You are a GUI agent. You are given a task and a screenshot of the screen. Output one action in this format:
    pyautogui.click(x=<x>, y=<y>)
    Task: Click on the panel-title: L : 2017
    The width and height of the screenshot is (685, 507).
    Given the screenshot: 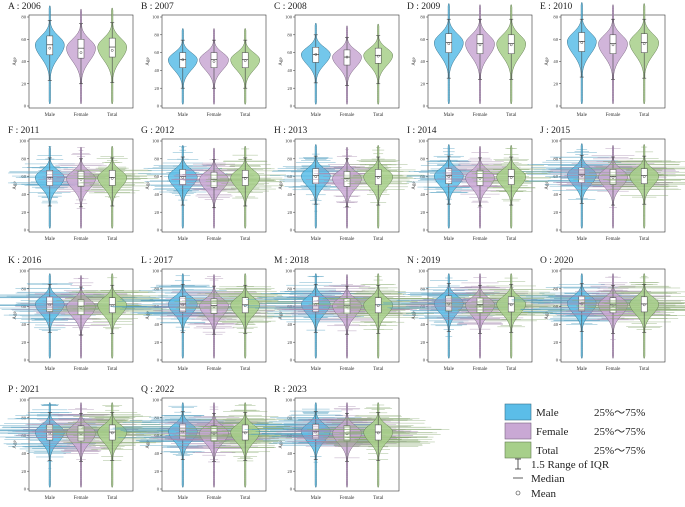 What is the action you would take?
    pyautogui.click(x=157, y=261)
    